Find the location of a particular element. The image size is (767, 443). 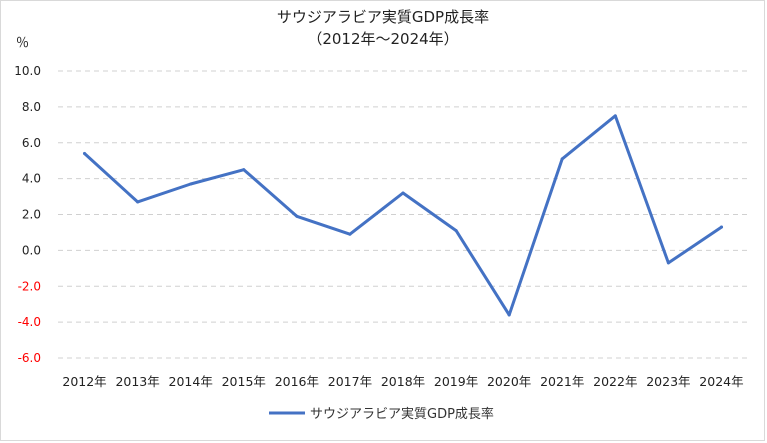

y-tick-label: -4.0 is located at coordinates (29, 322).